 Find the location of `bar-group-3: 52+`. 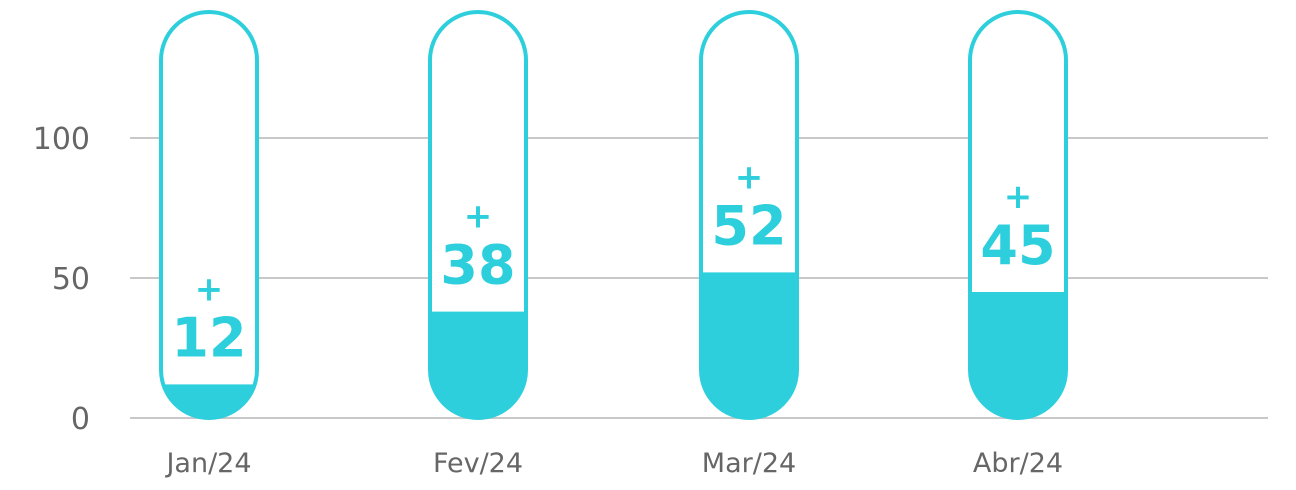

bar-group-3: 52+ is located at coordinates (749, 215).